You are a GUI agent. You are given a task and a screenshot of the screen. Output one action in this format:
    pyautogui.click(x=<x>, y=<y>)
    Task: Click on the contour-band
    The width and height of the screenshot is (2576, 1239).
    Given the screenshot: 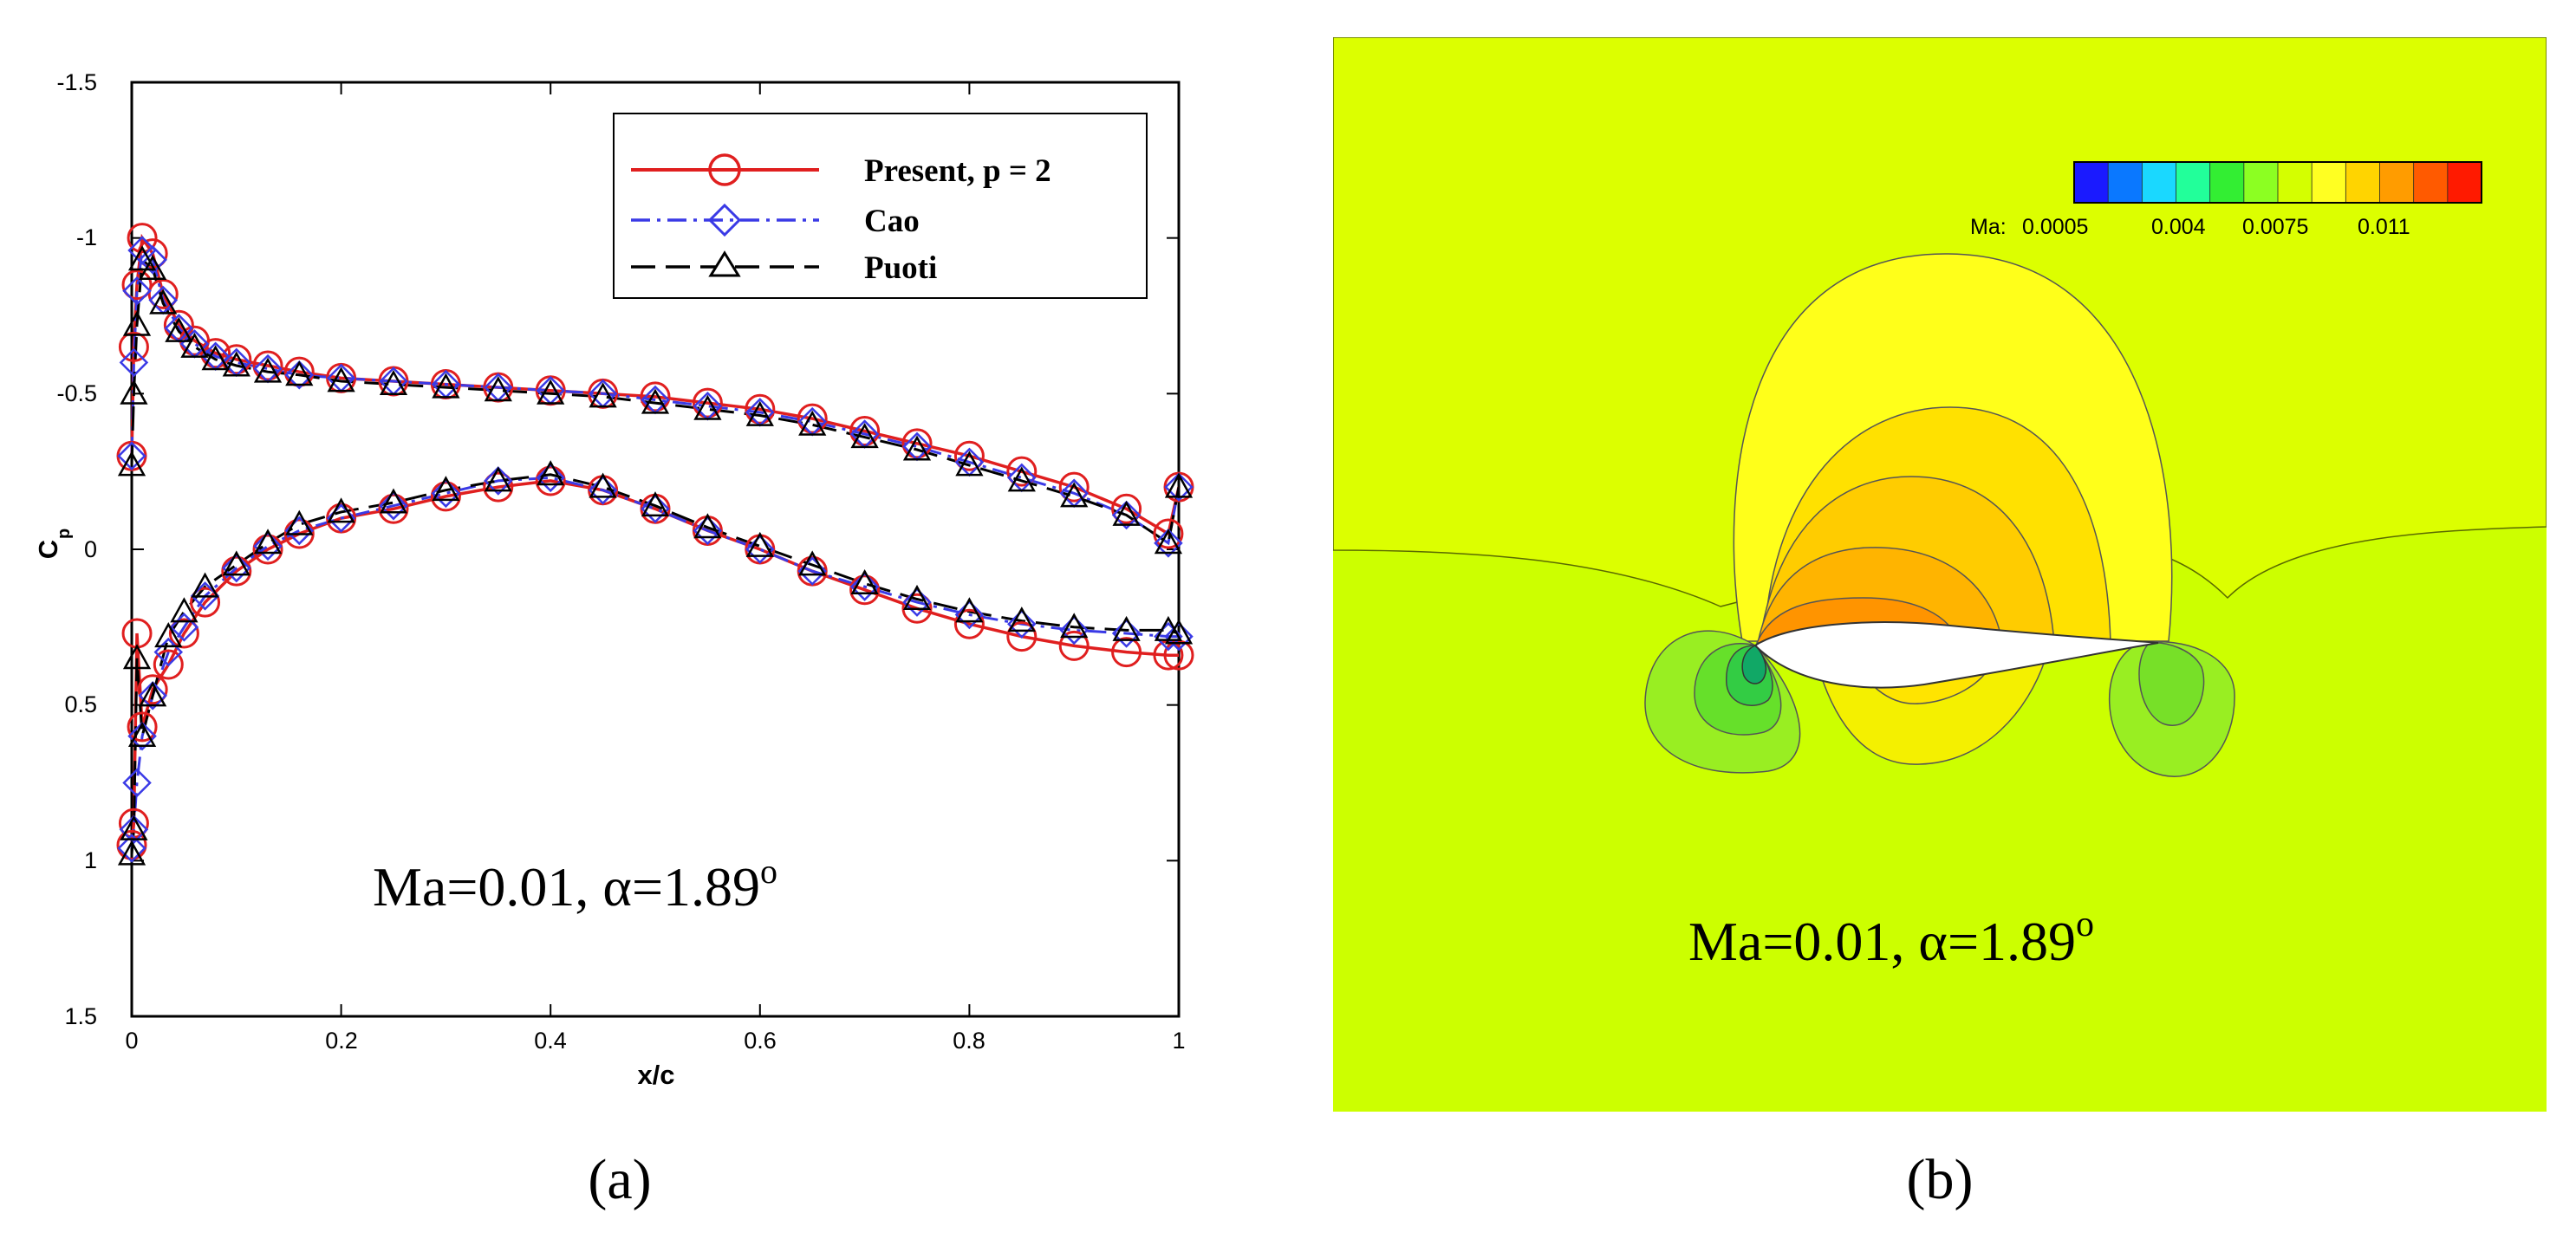 What is the action you would take?
    pyautogui.click(x=1754, y=664)
    